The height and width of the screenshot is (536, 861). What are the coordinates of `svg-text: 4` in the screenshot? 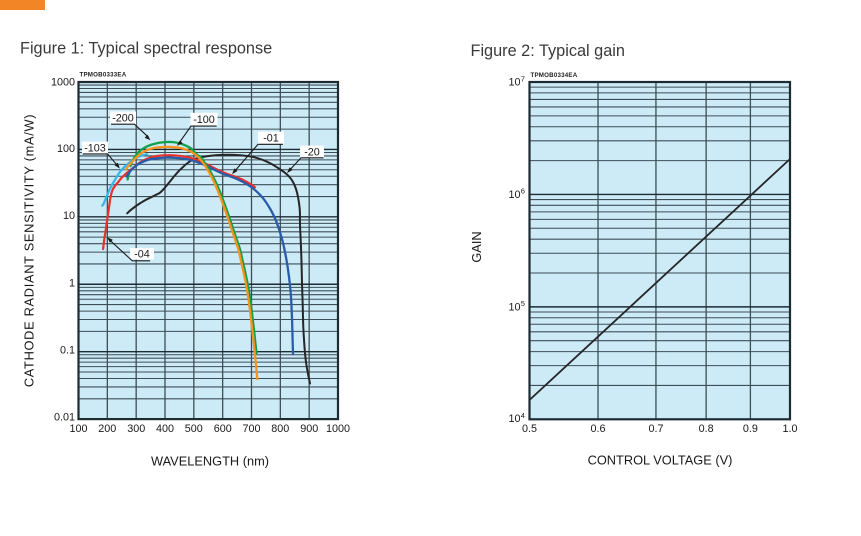 It's located at (523, 415).